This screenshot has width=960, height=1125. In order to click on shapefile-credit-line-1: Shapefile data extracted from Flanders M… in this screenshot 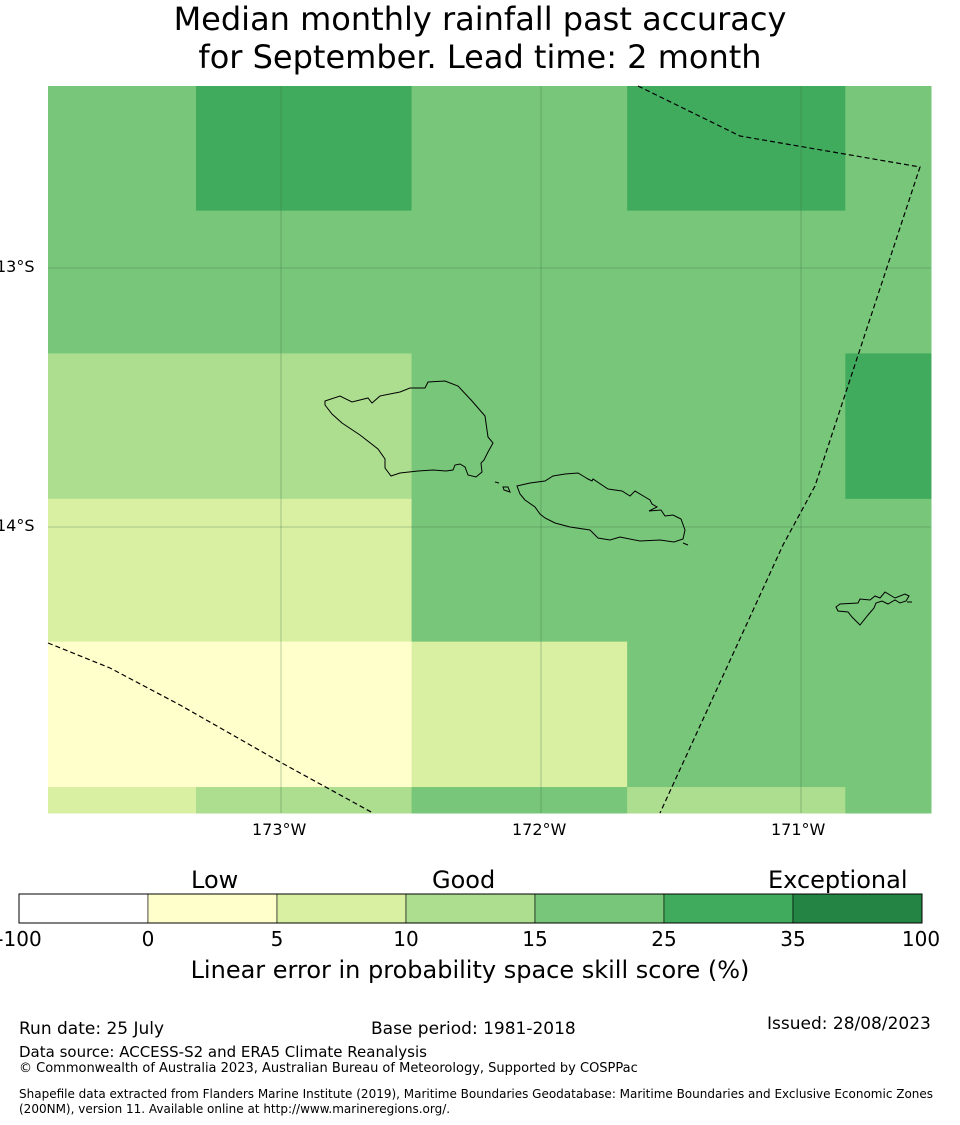, I will do `click(476, 1094)`.